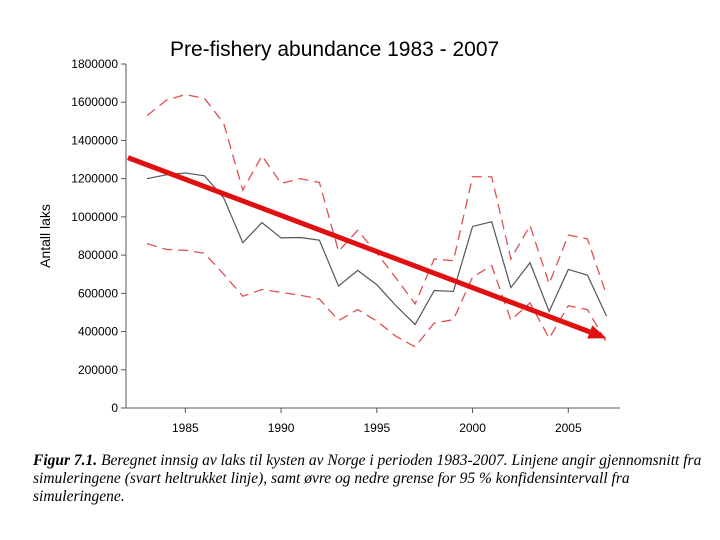  I want to click on y-tick-label: 1600000, so click(94, 102).